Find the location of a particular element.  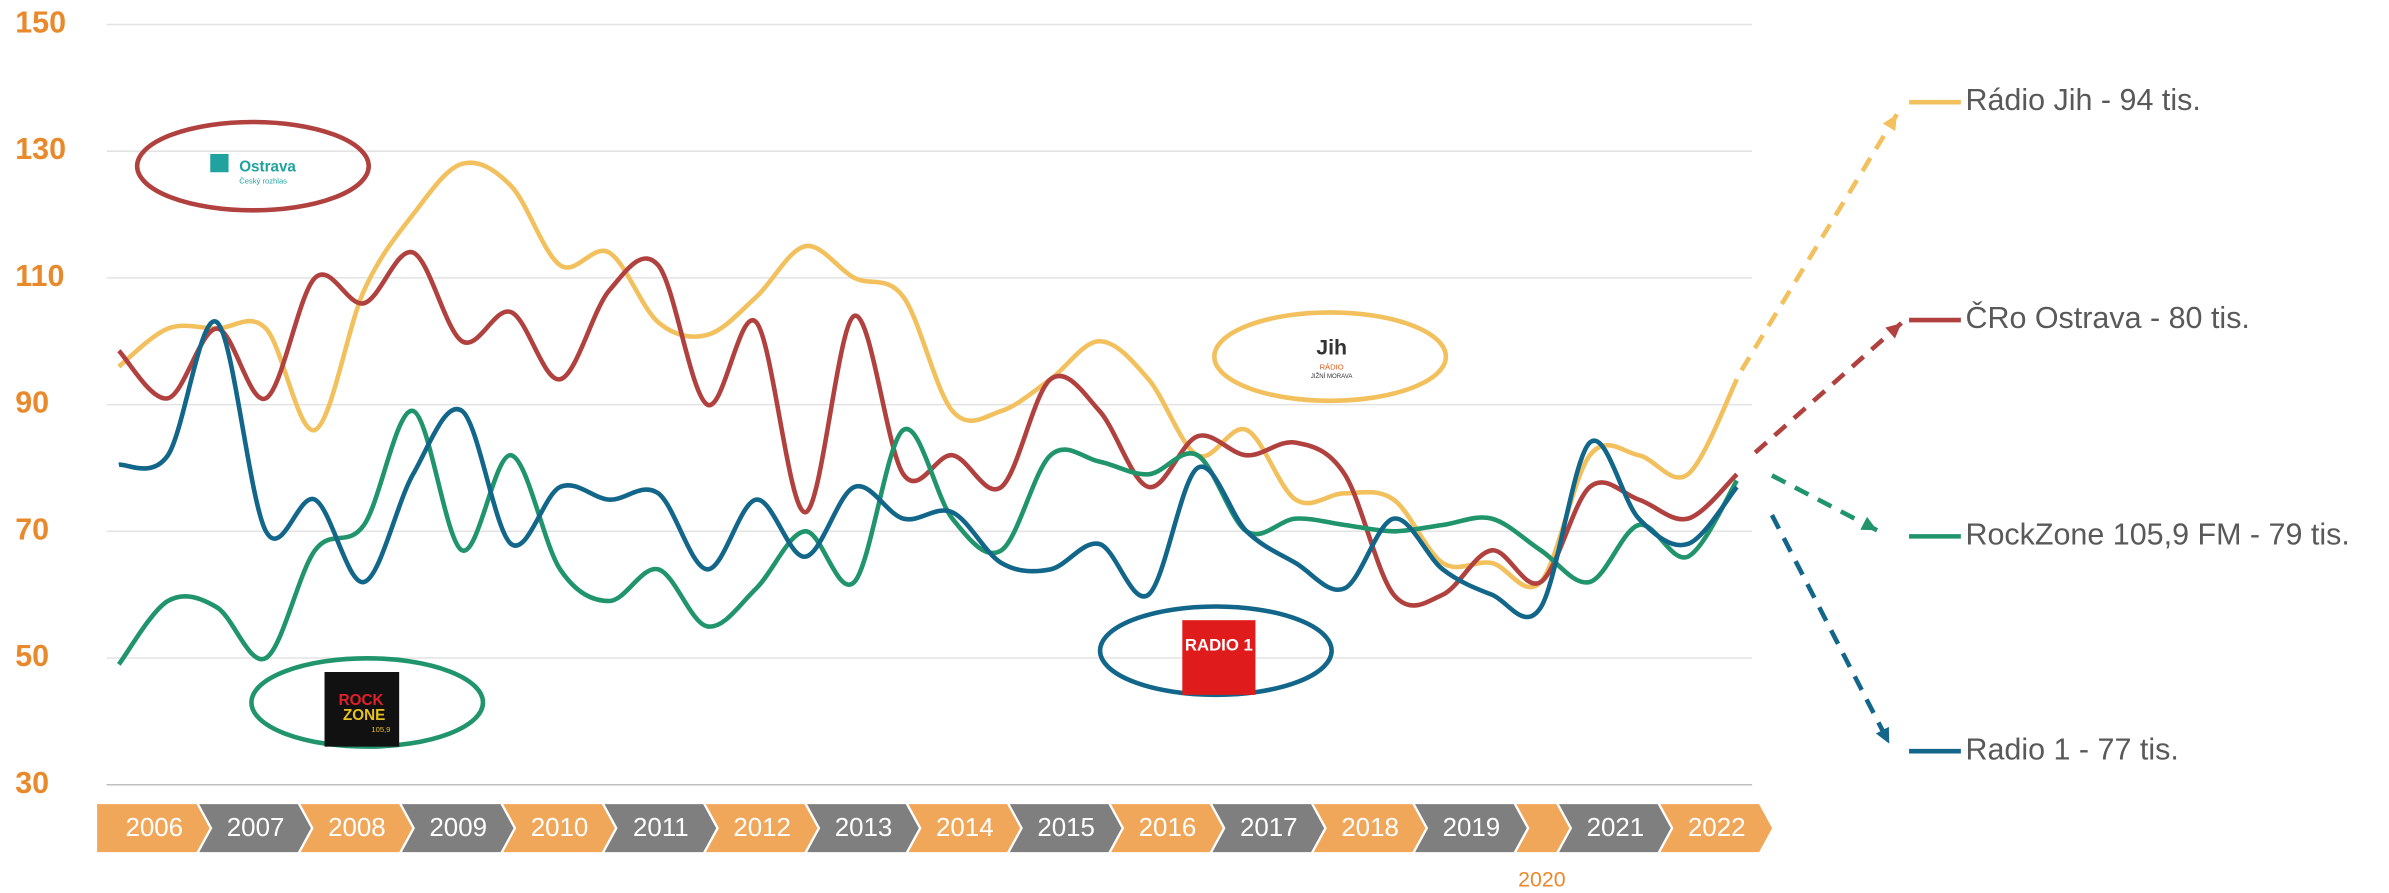

y-tick-label: 130 is located at coordinates (40, 149).